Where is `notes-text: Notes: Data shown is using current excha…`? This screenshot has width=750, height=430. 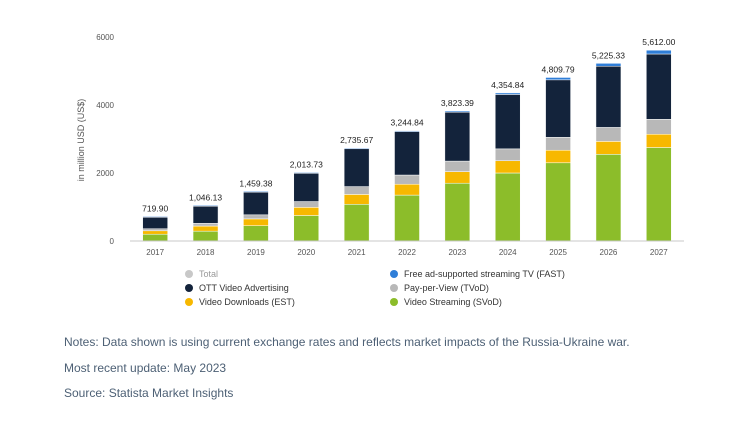 notes-text: Notes: Data shown is using current excha… is located at coordinates (347, 342).